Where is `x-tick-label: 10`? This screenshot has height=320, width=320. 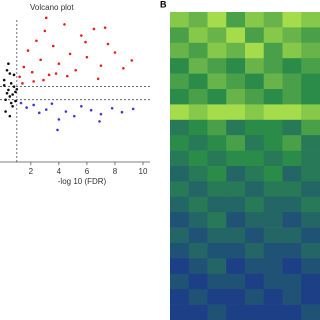 x-tick-label: 10 is located at coordinates (143, 171).